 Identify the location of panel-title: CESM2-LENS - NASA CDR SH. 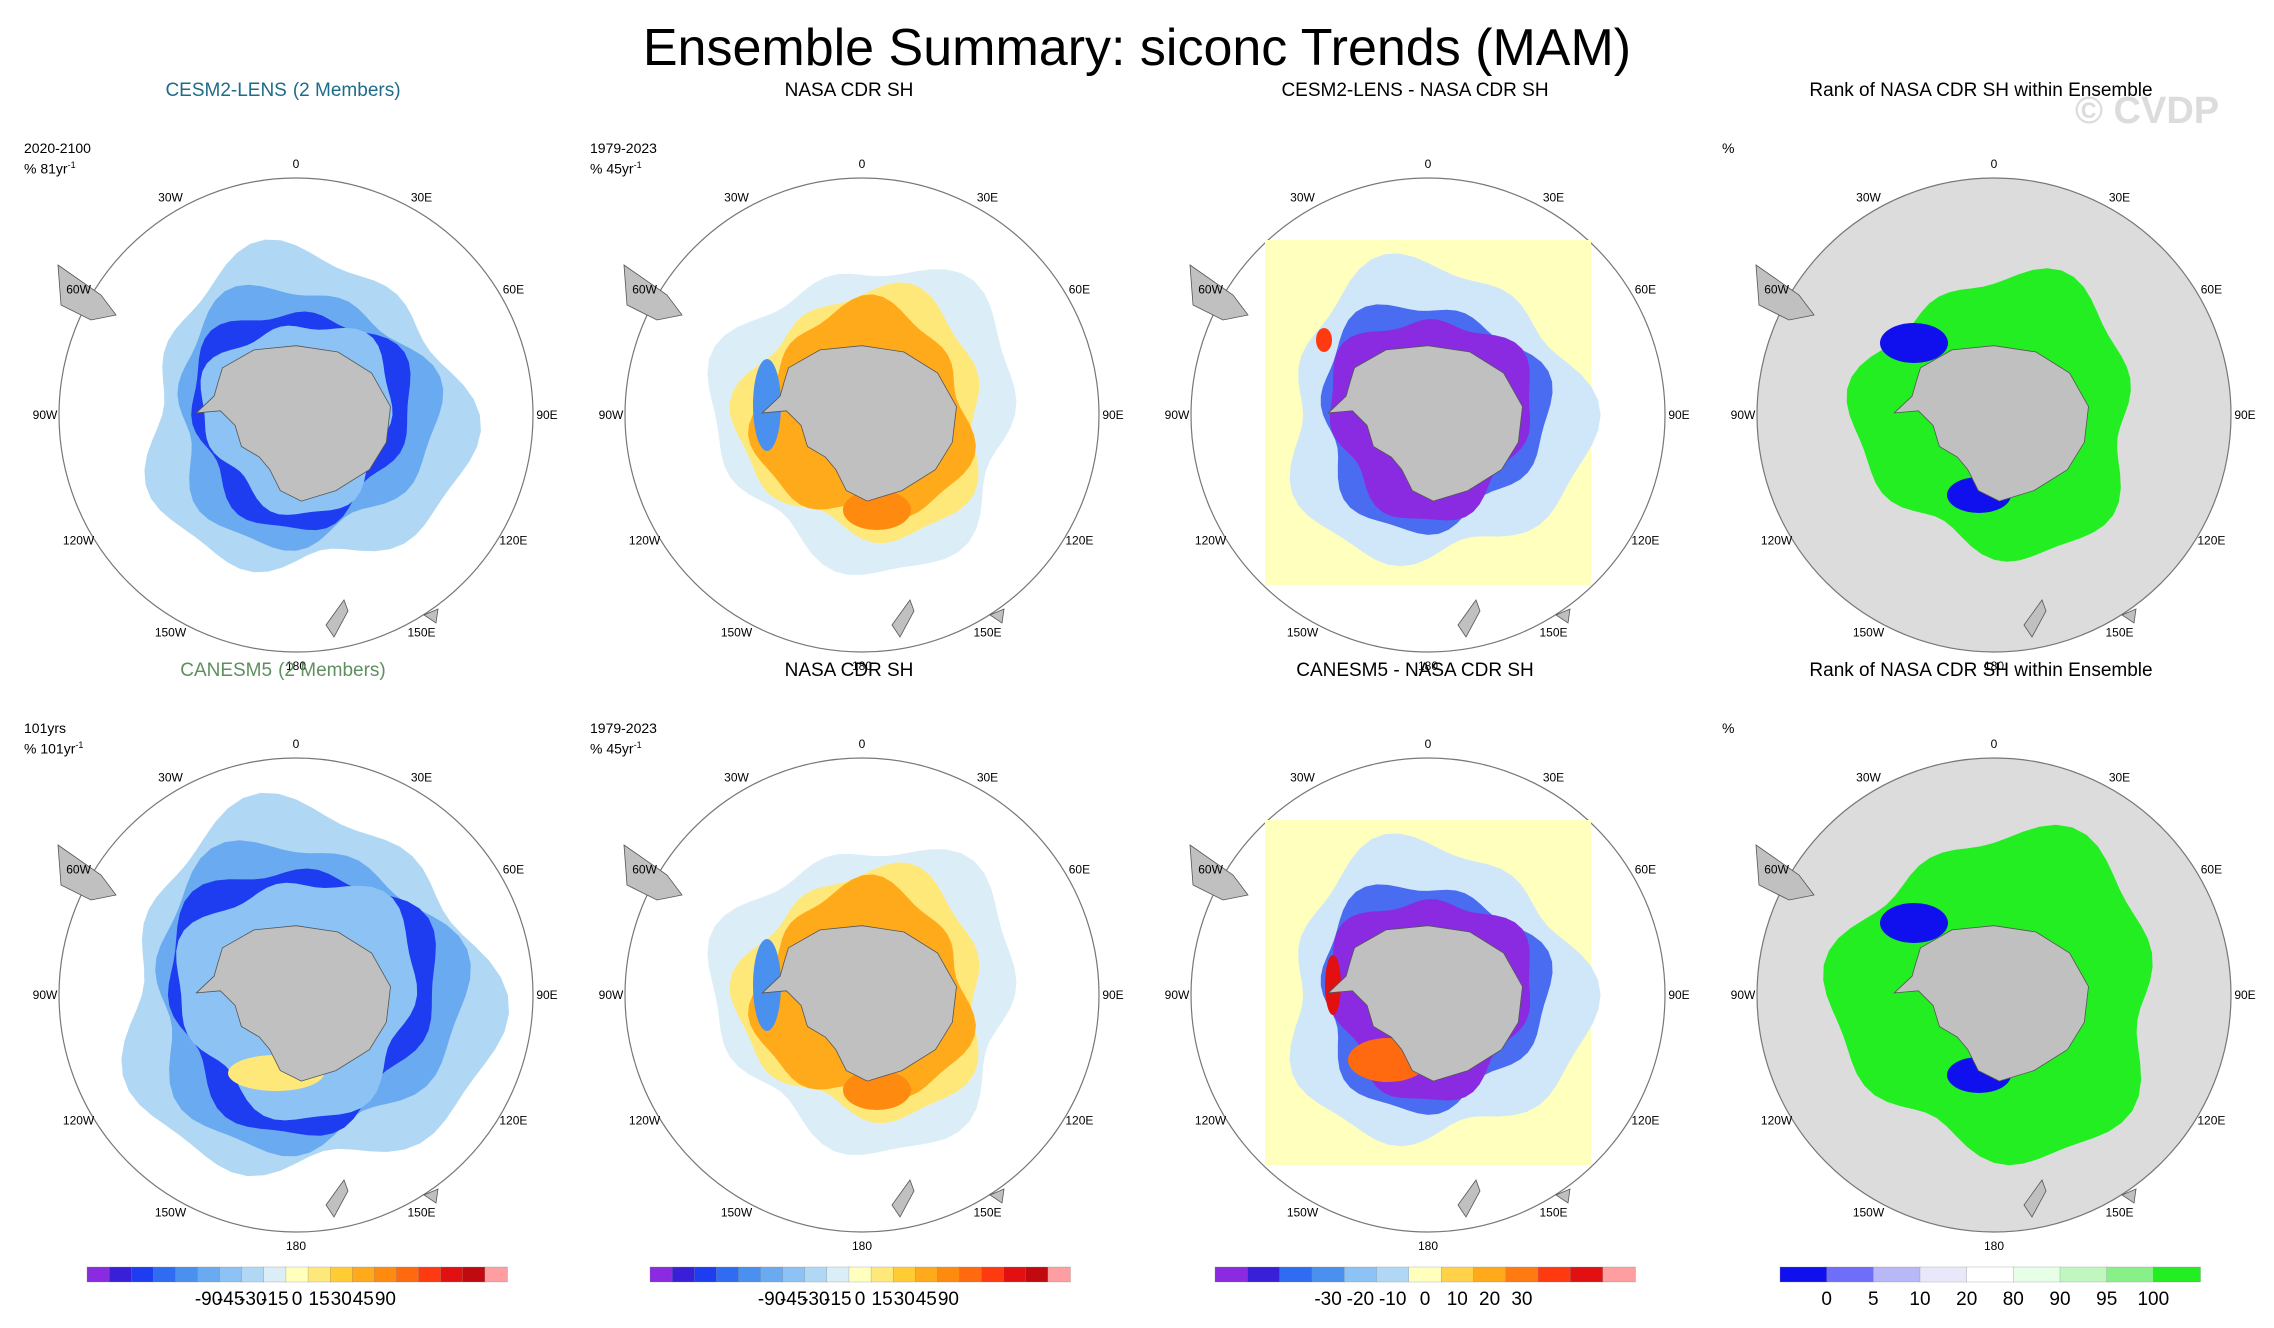
(1415, 91).